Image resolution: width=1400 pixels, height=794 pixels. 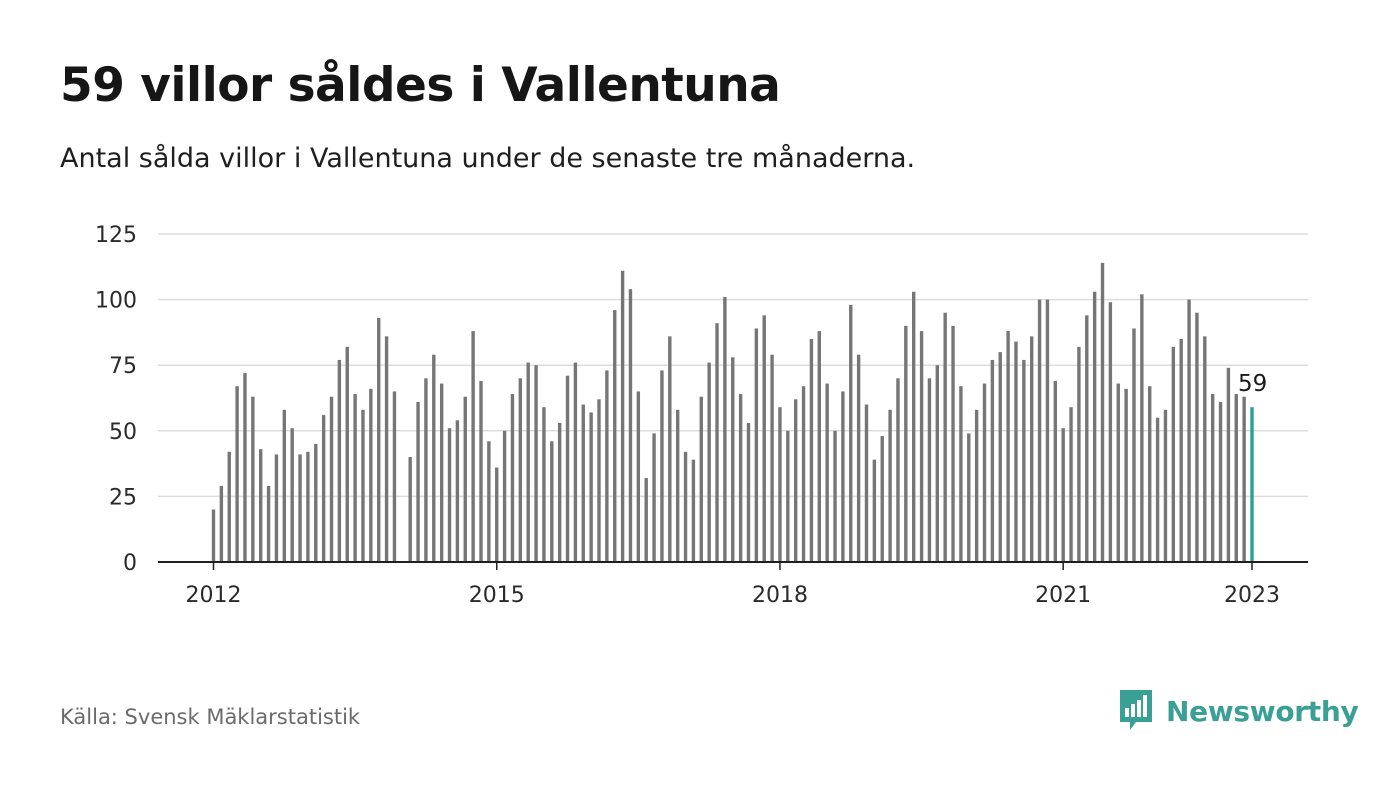 What do you see at coordinates (420, 85) in the screenshot?
I see `chart-title: 59 villor såldes i Vallentuna` at bounding box center [420, 85].